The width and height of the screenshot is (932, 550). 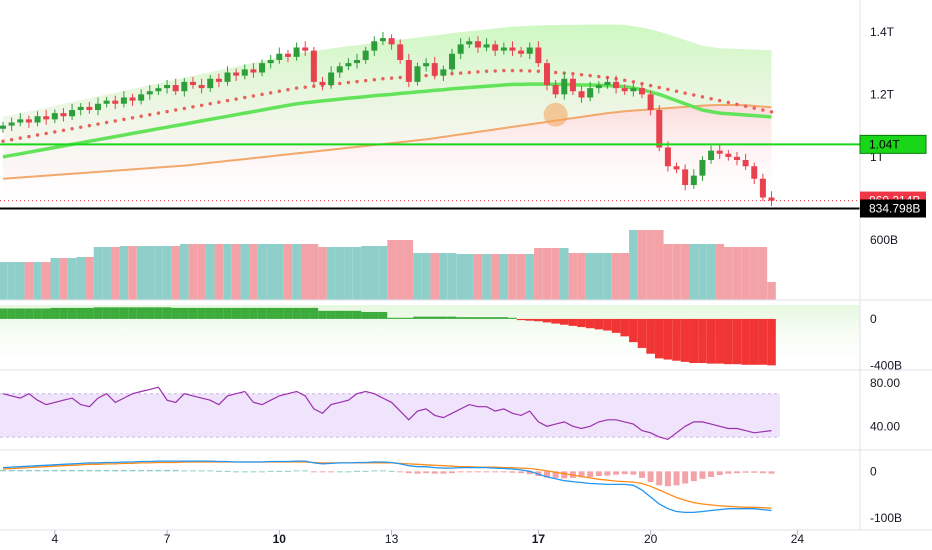 What do you see at coordinates (430, 339) in the screenshot?
I see `flow-panel` at bounding box center [430, 339].